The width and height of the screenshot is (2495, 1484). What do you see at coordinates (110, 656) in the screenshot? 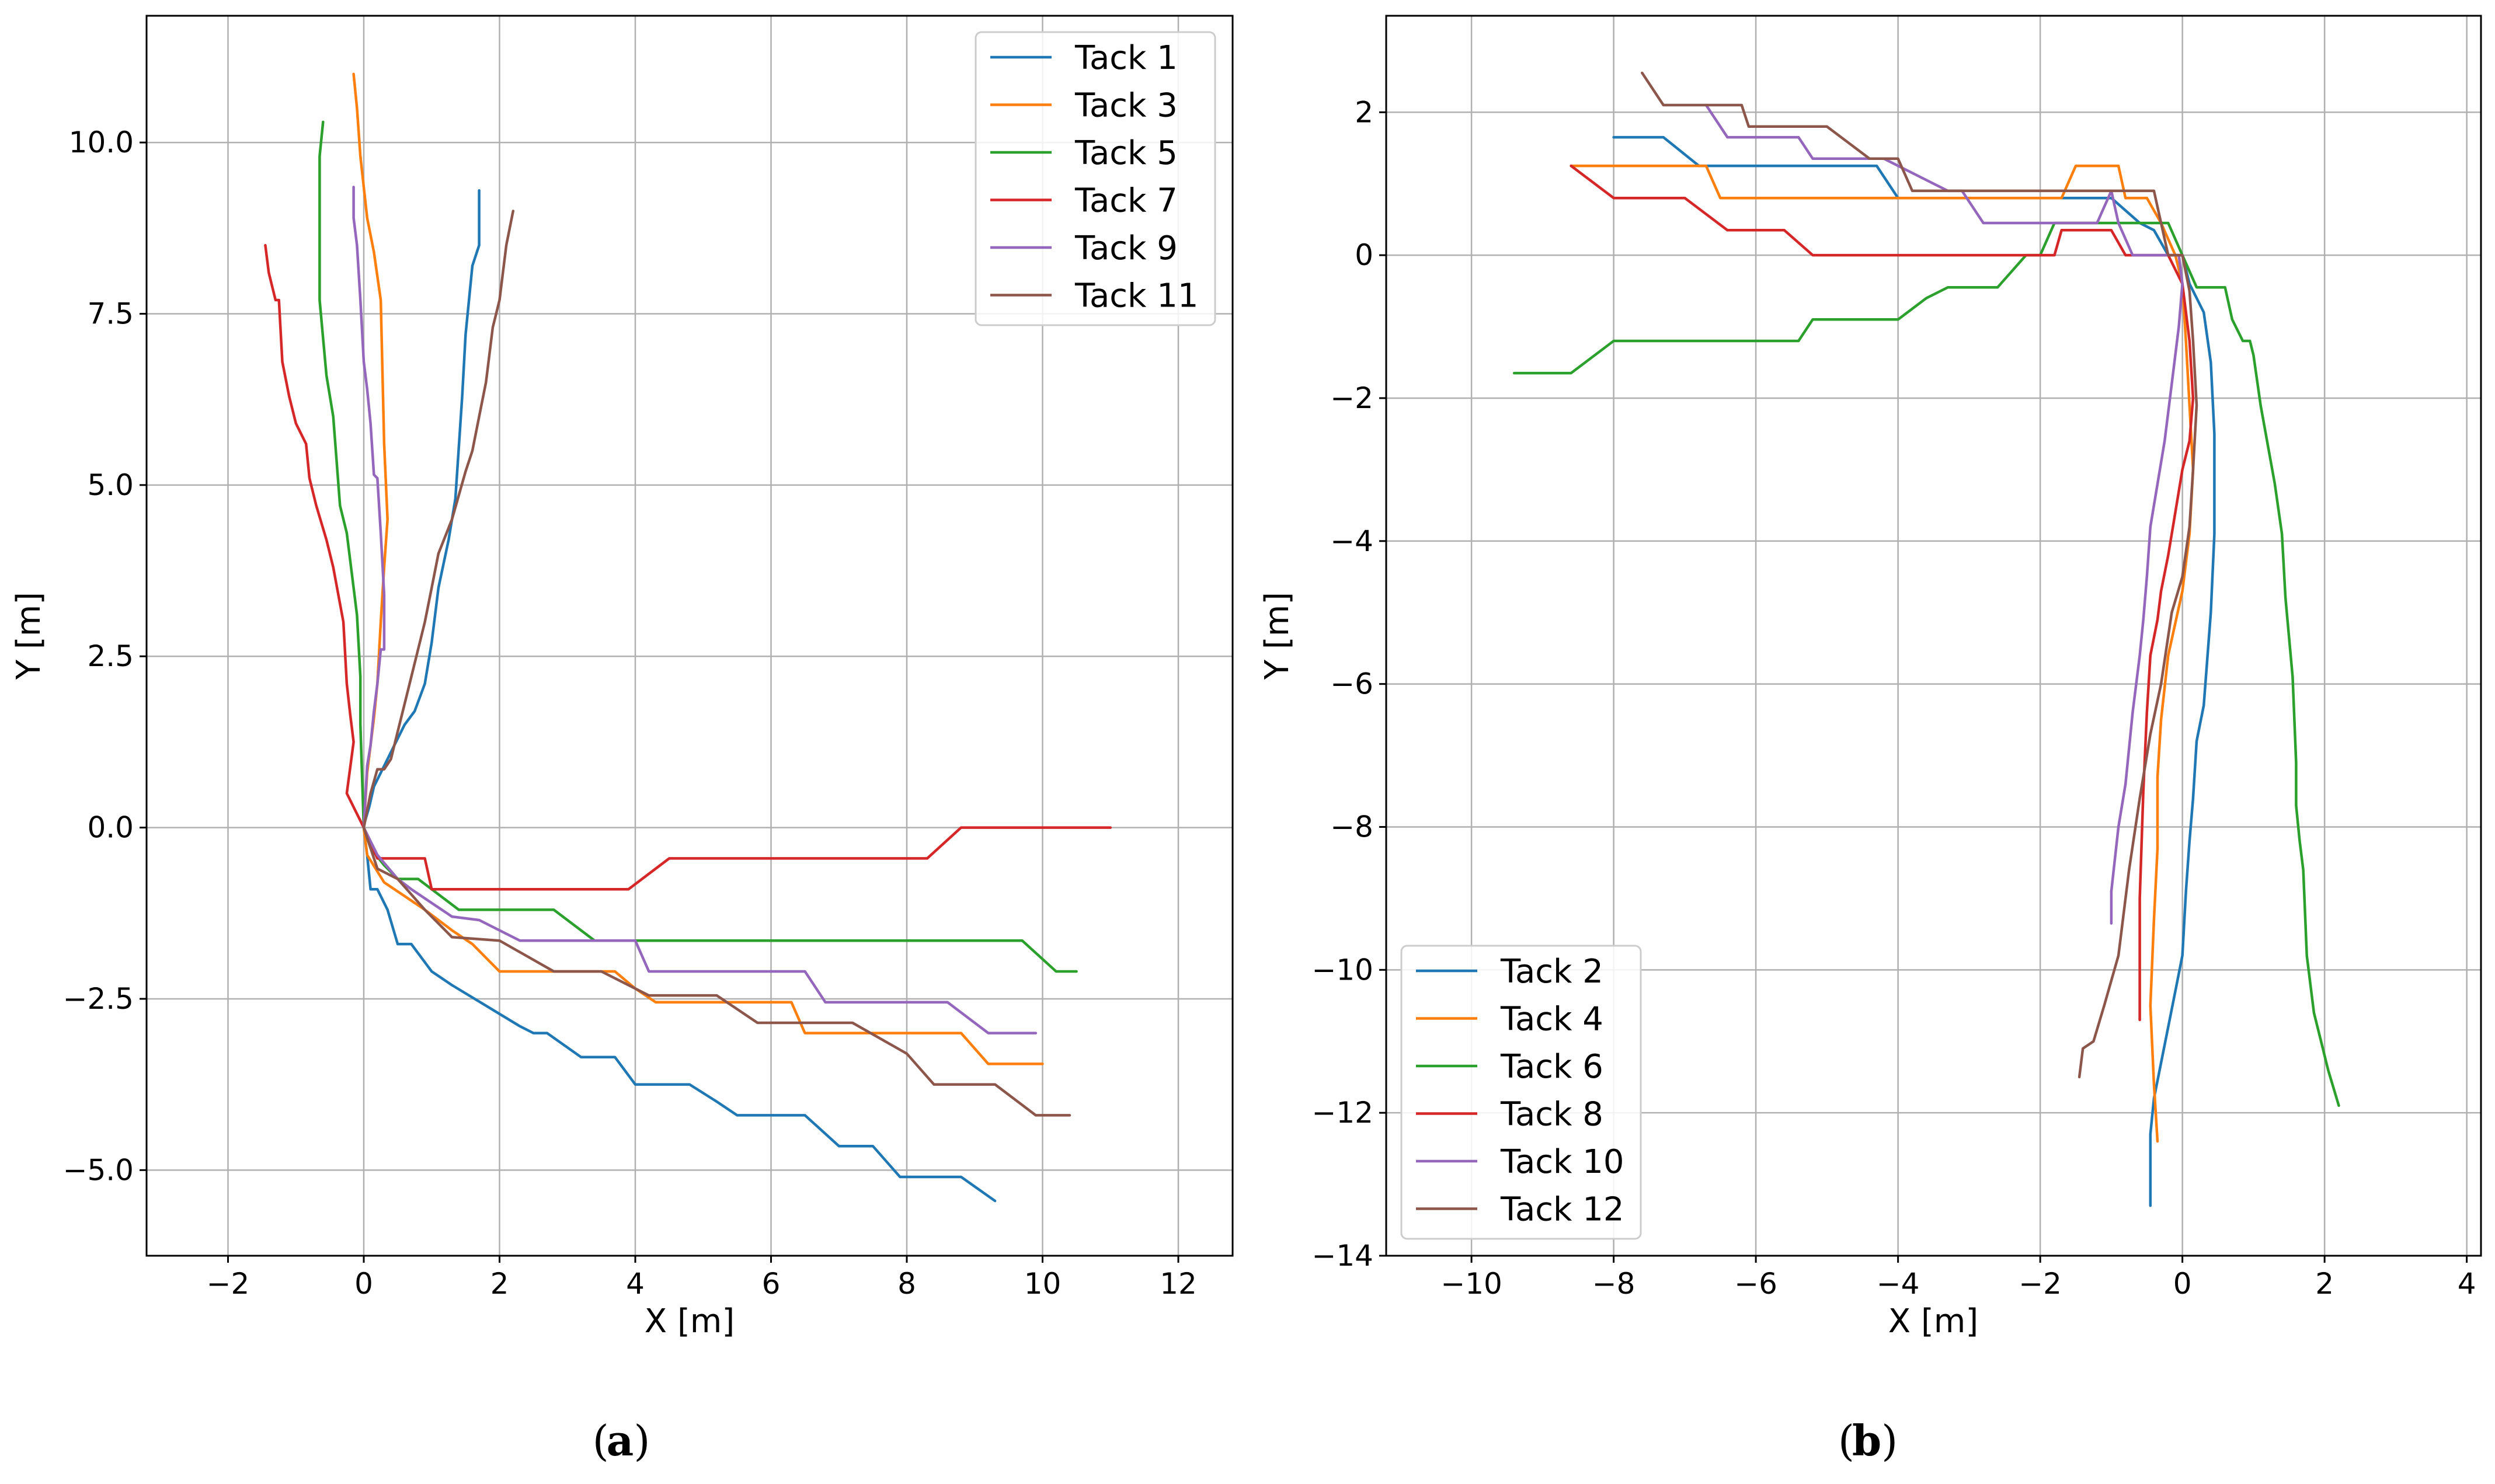
I see `chart-a-ytick-label-3: 2.5` at bounding box center [110, 656].